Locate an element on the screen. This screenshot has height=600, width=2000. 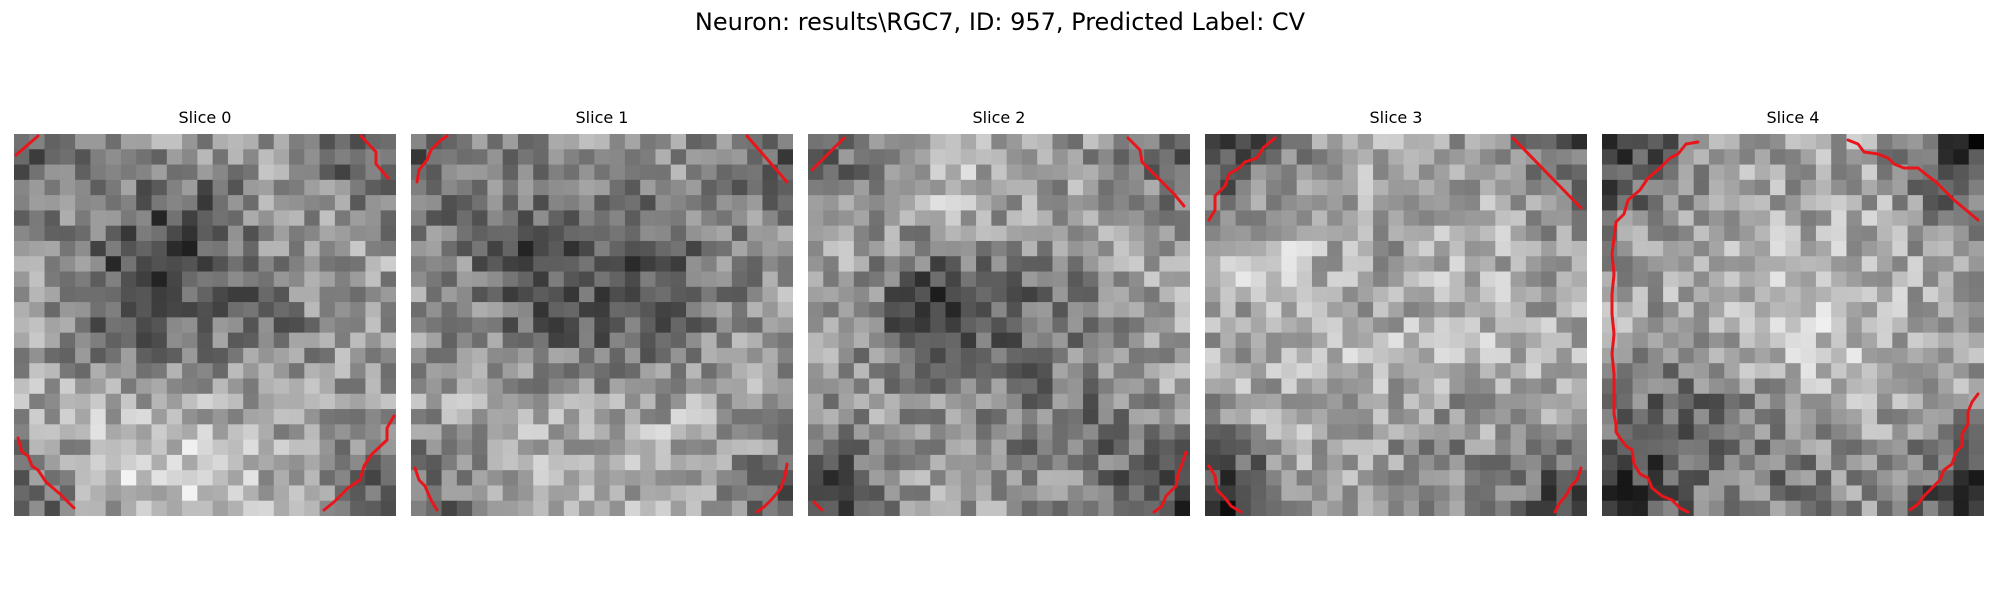
pixel-grid is located at coordinates (602, 325).